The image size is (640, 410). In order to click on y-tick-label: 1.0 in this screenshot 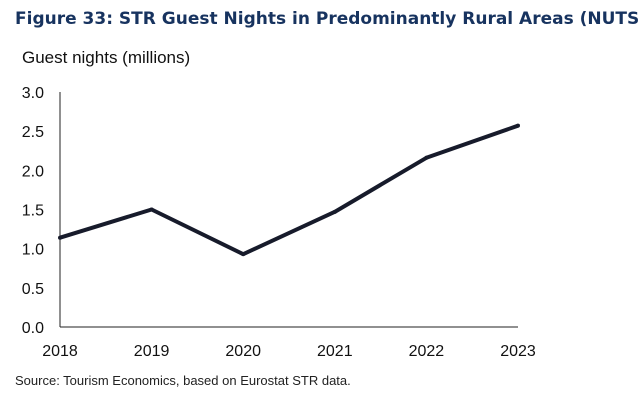, I will do `click(33, 250)`.